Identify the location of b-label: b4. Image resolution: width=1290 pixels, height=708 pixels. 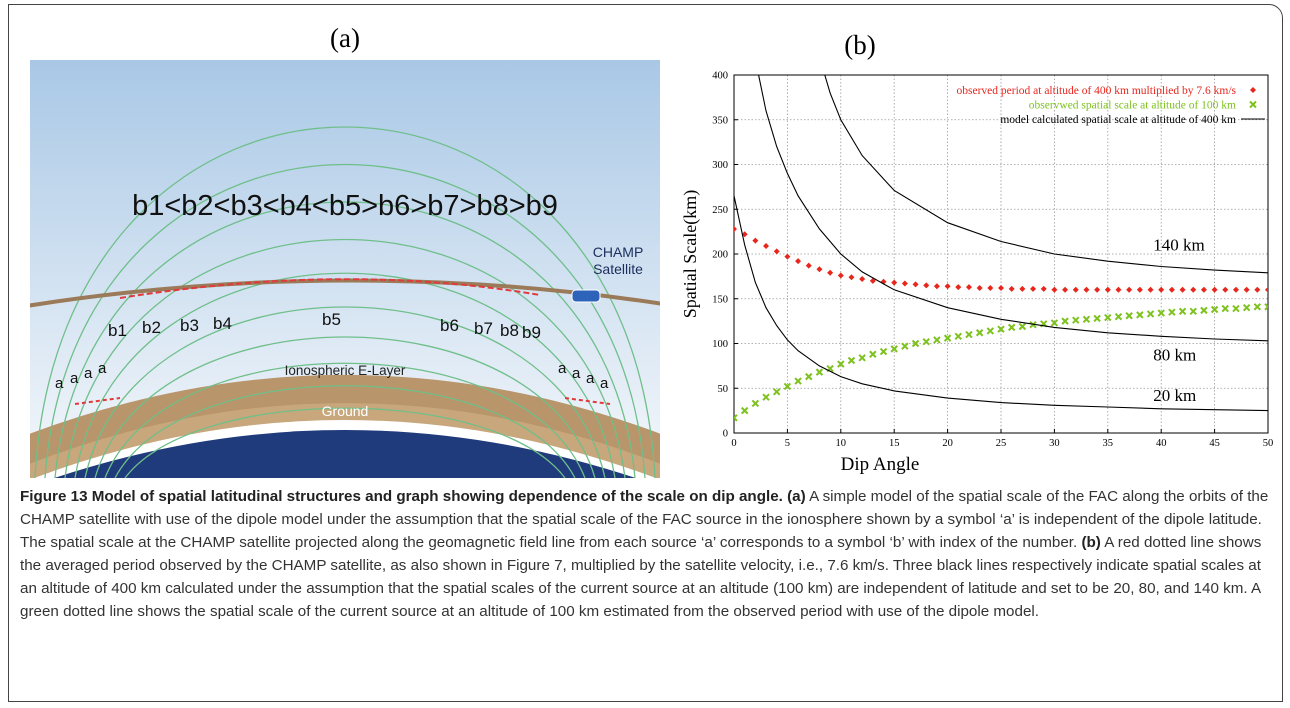
(222, 323).